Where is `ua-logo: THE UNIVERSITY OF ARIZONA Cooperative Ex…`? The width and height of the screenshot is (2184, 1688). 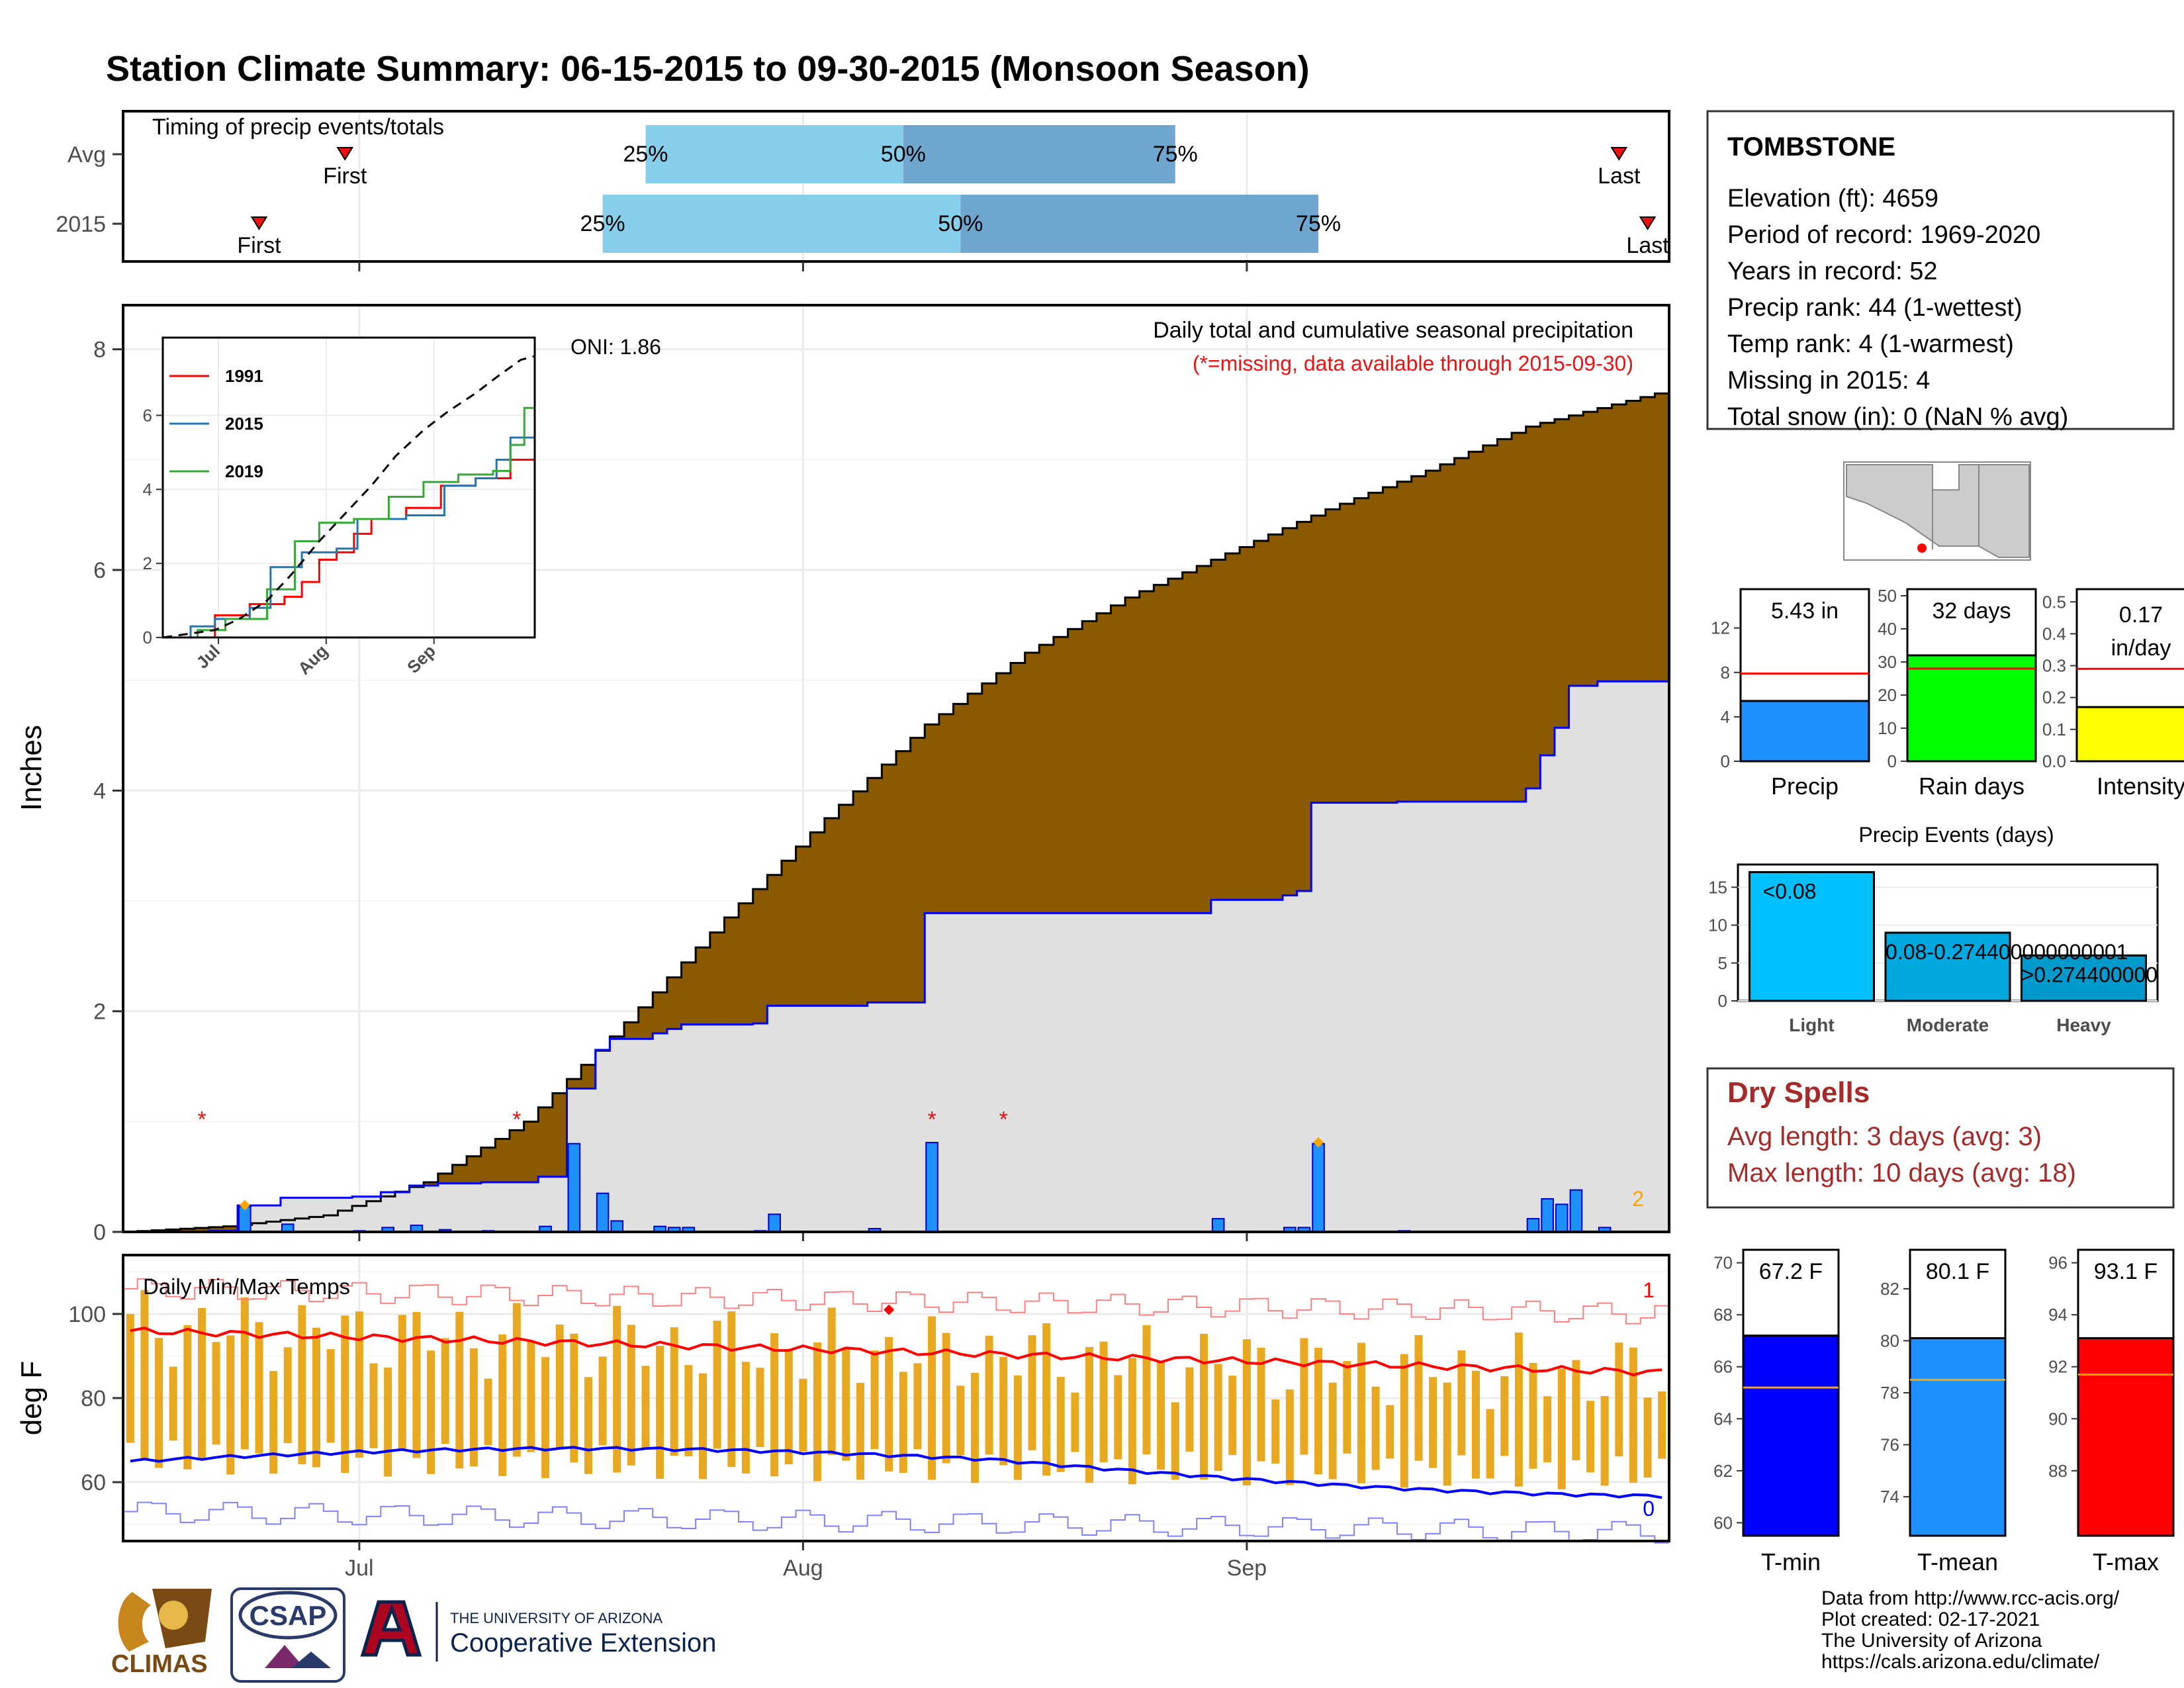 ua-logo: THE UNIVERSITY OF ARIZONA Cooperative Ex… is located at coordinates (538, 1631).